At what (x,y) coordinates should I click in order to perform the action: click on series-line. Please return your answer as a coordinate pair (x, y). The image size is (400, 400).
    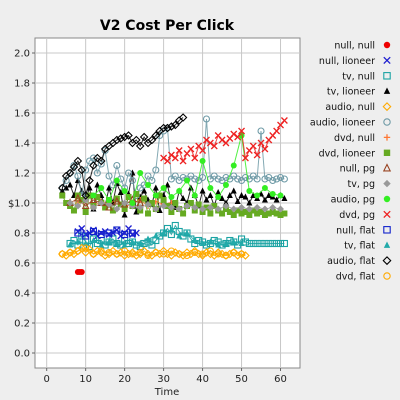
    Looking at the image, I should click on (105, 203).